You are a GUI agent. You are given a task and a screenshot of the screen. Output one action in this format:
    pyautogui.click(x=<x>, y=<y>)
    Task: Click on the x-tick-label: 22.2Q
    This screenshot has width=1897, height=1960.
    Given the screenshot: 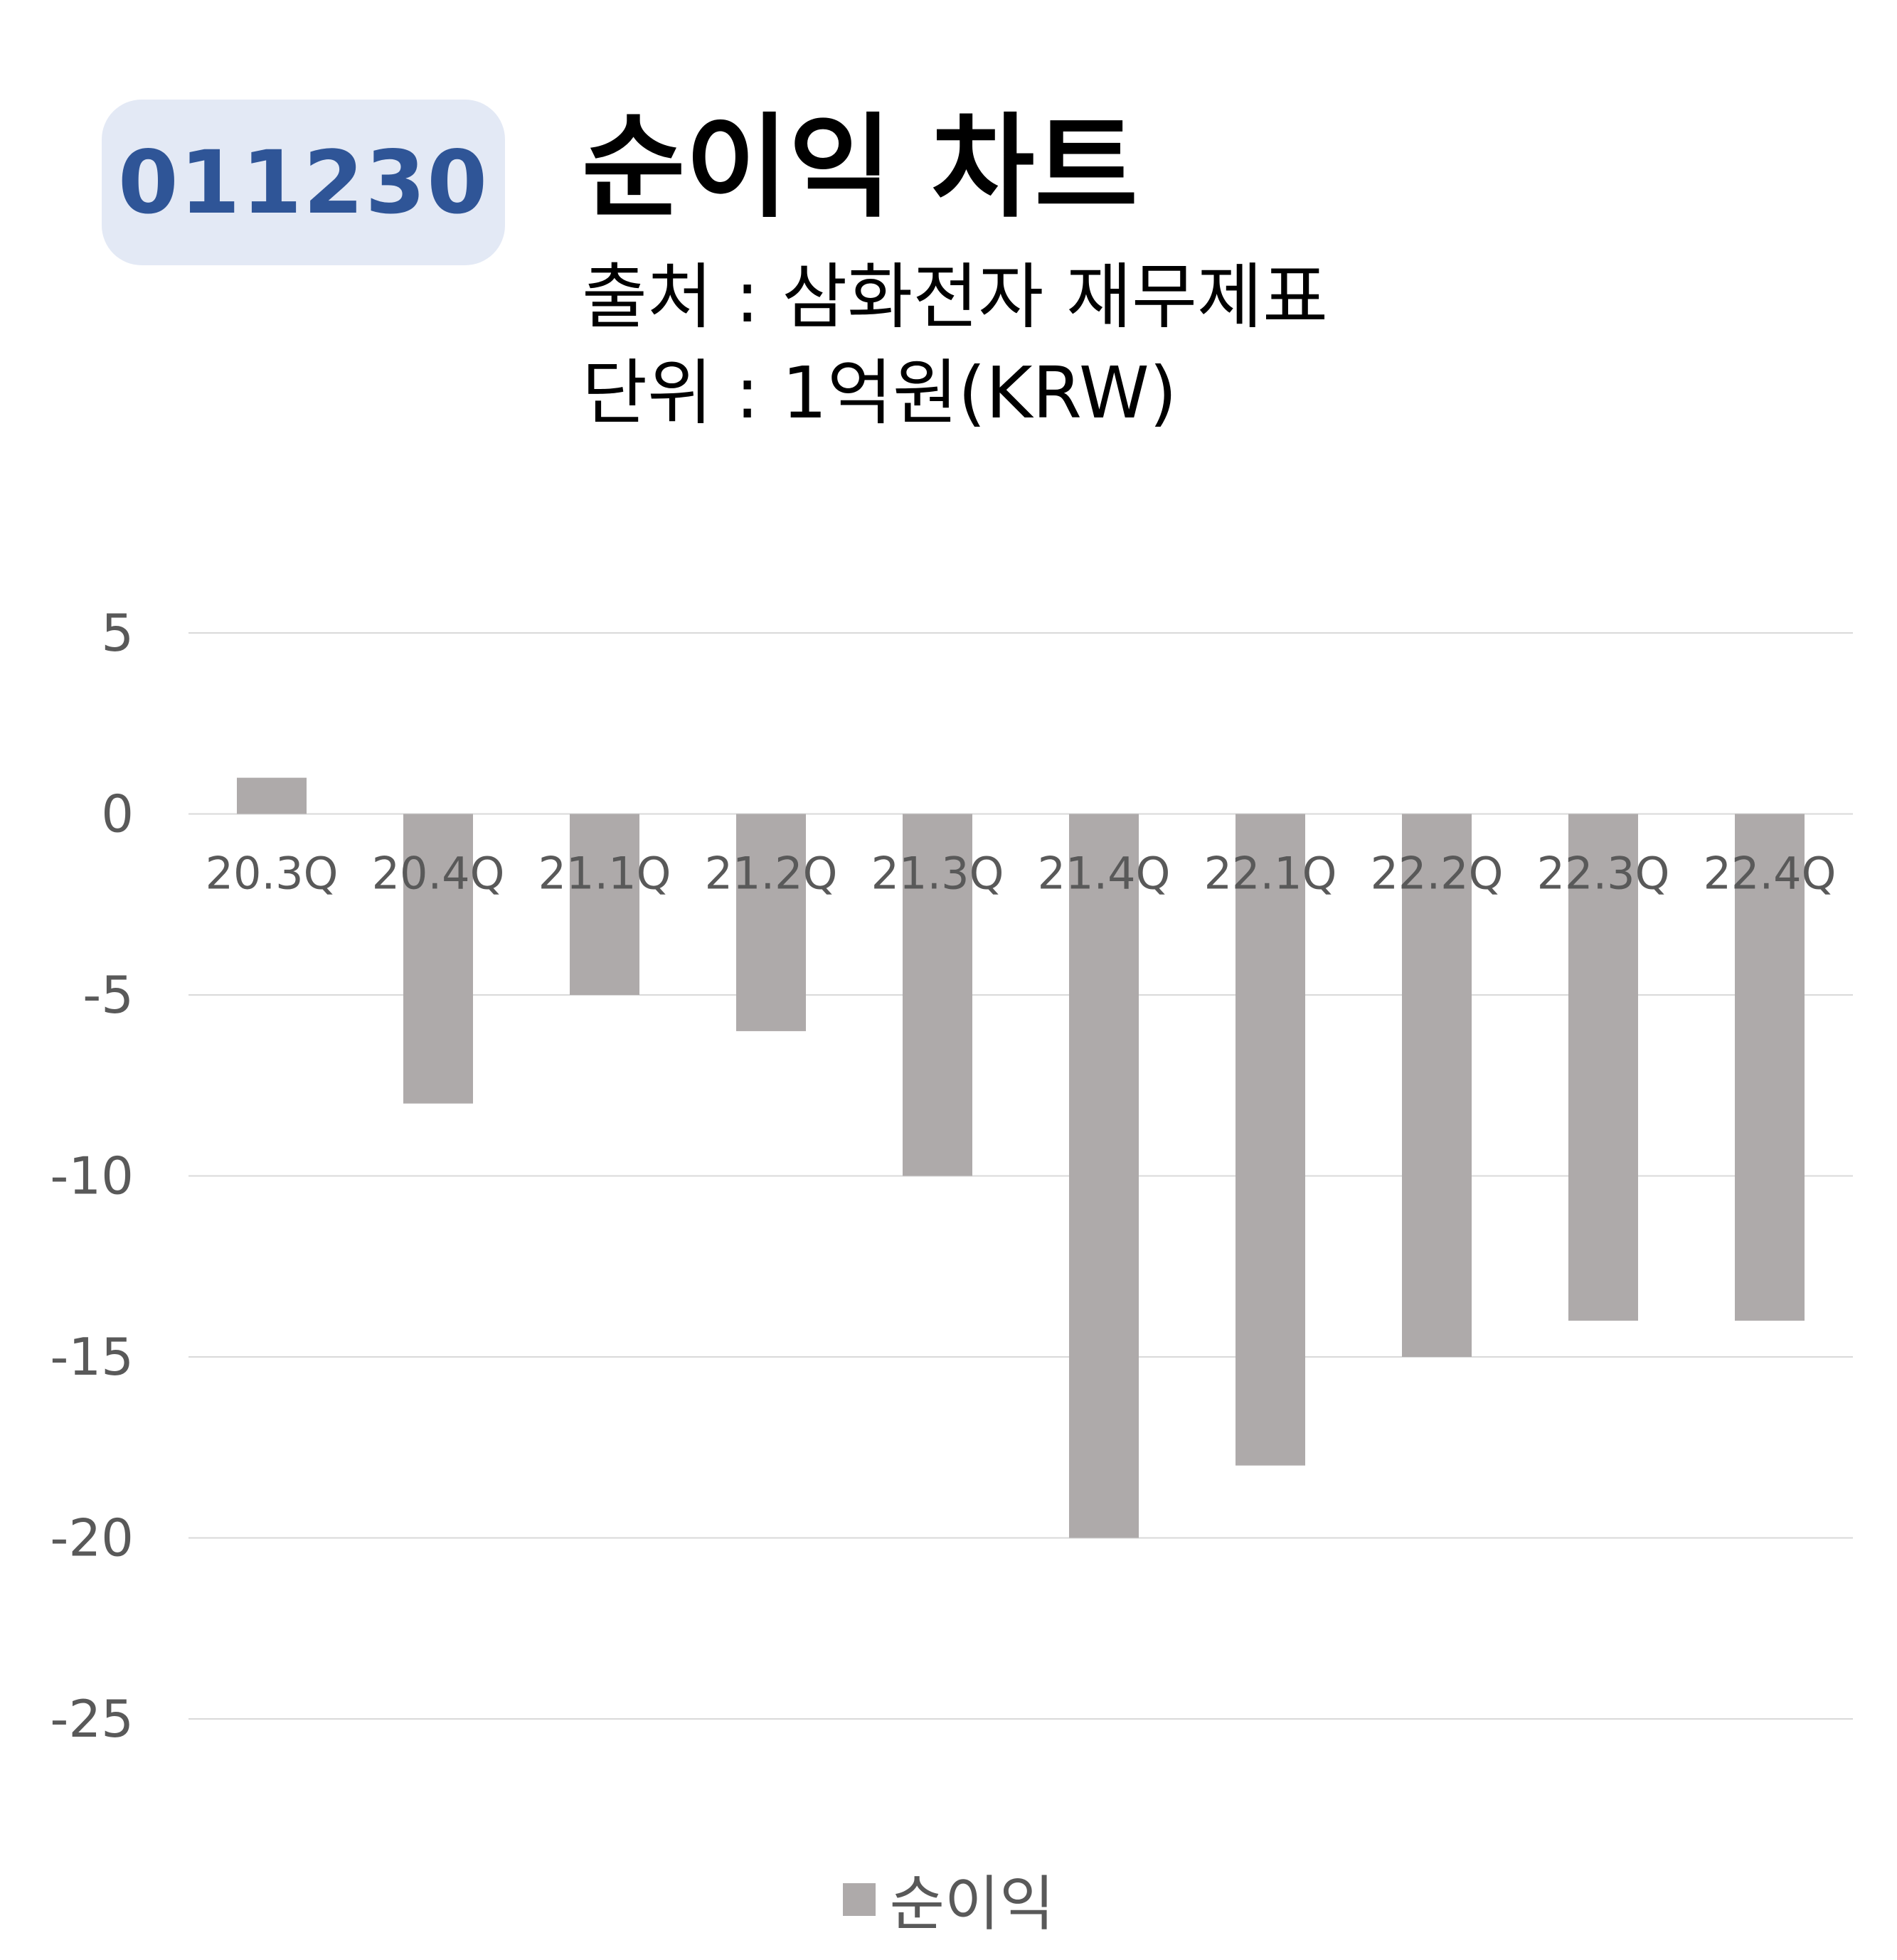 What is the action you would take?
    pyautogui.click(x=1437, y=874)
    